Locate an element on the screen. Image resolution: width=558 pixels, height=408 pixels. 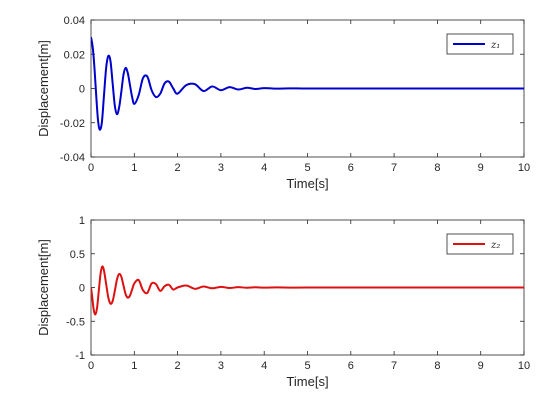
y-tick-label: -0.04 is located at coordinates (72, 158).